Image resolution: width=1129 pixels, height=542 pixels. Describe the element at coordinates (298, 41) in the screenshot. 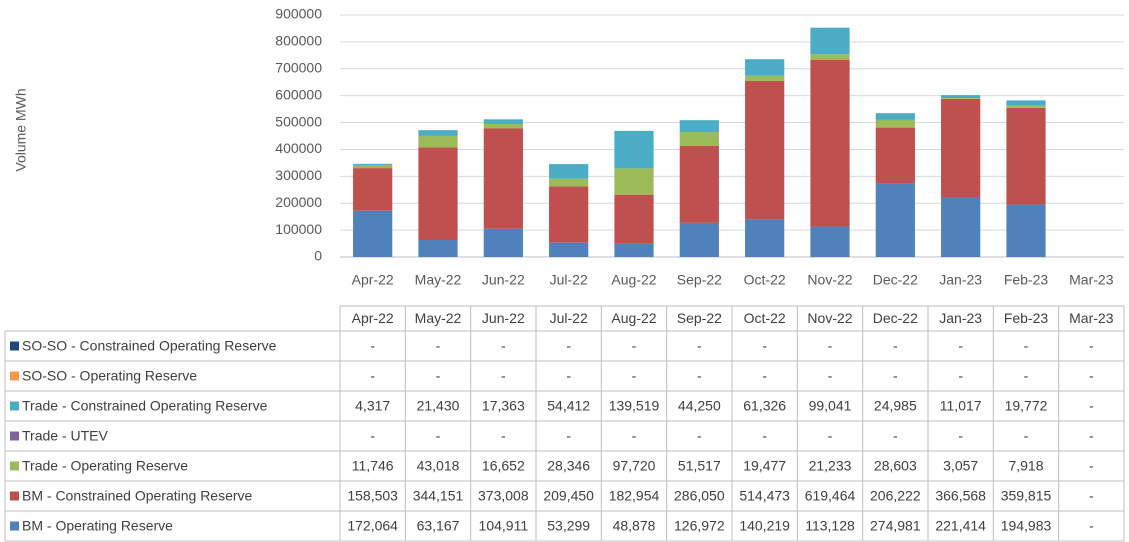

I see `y-tick-label: 800000` at that location.